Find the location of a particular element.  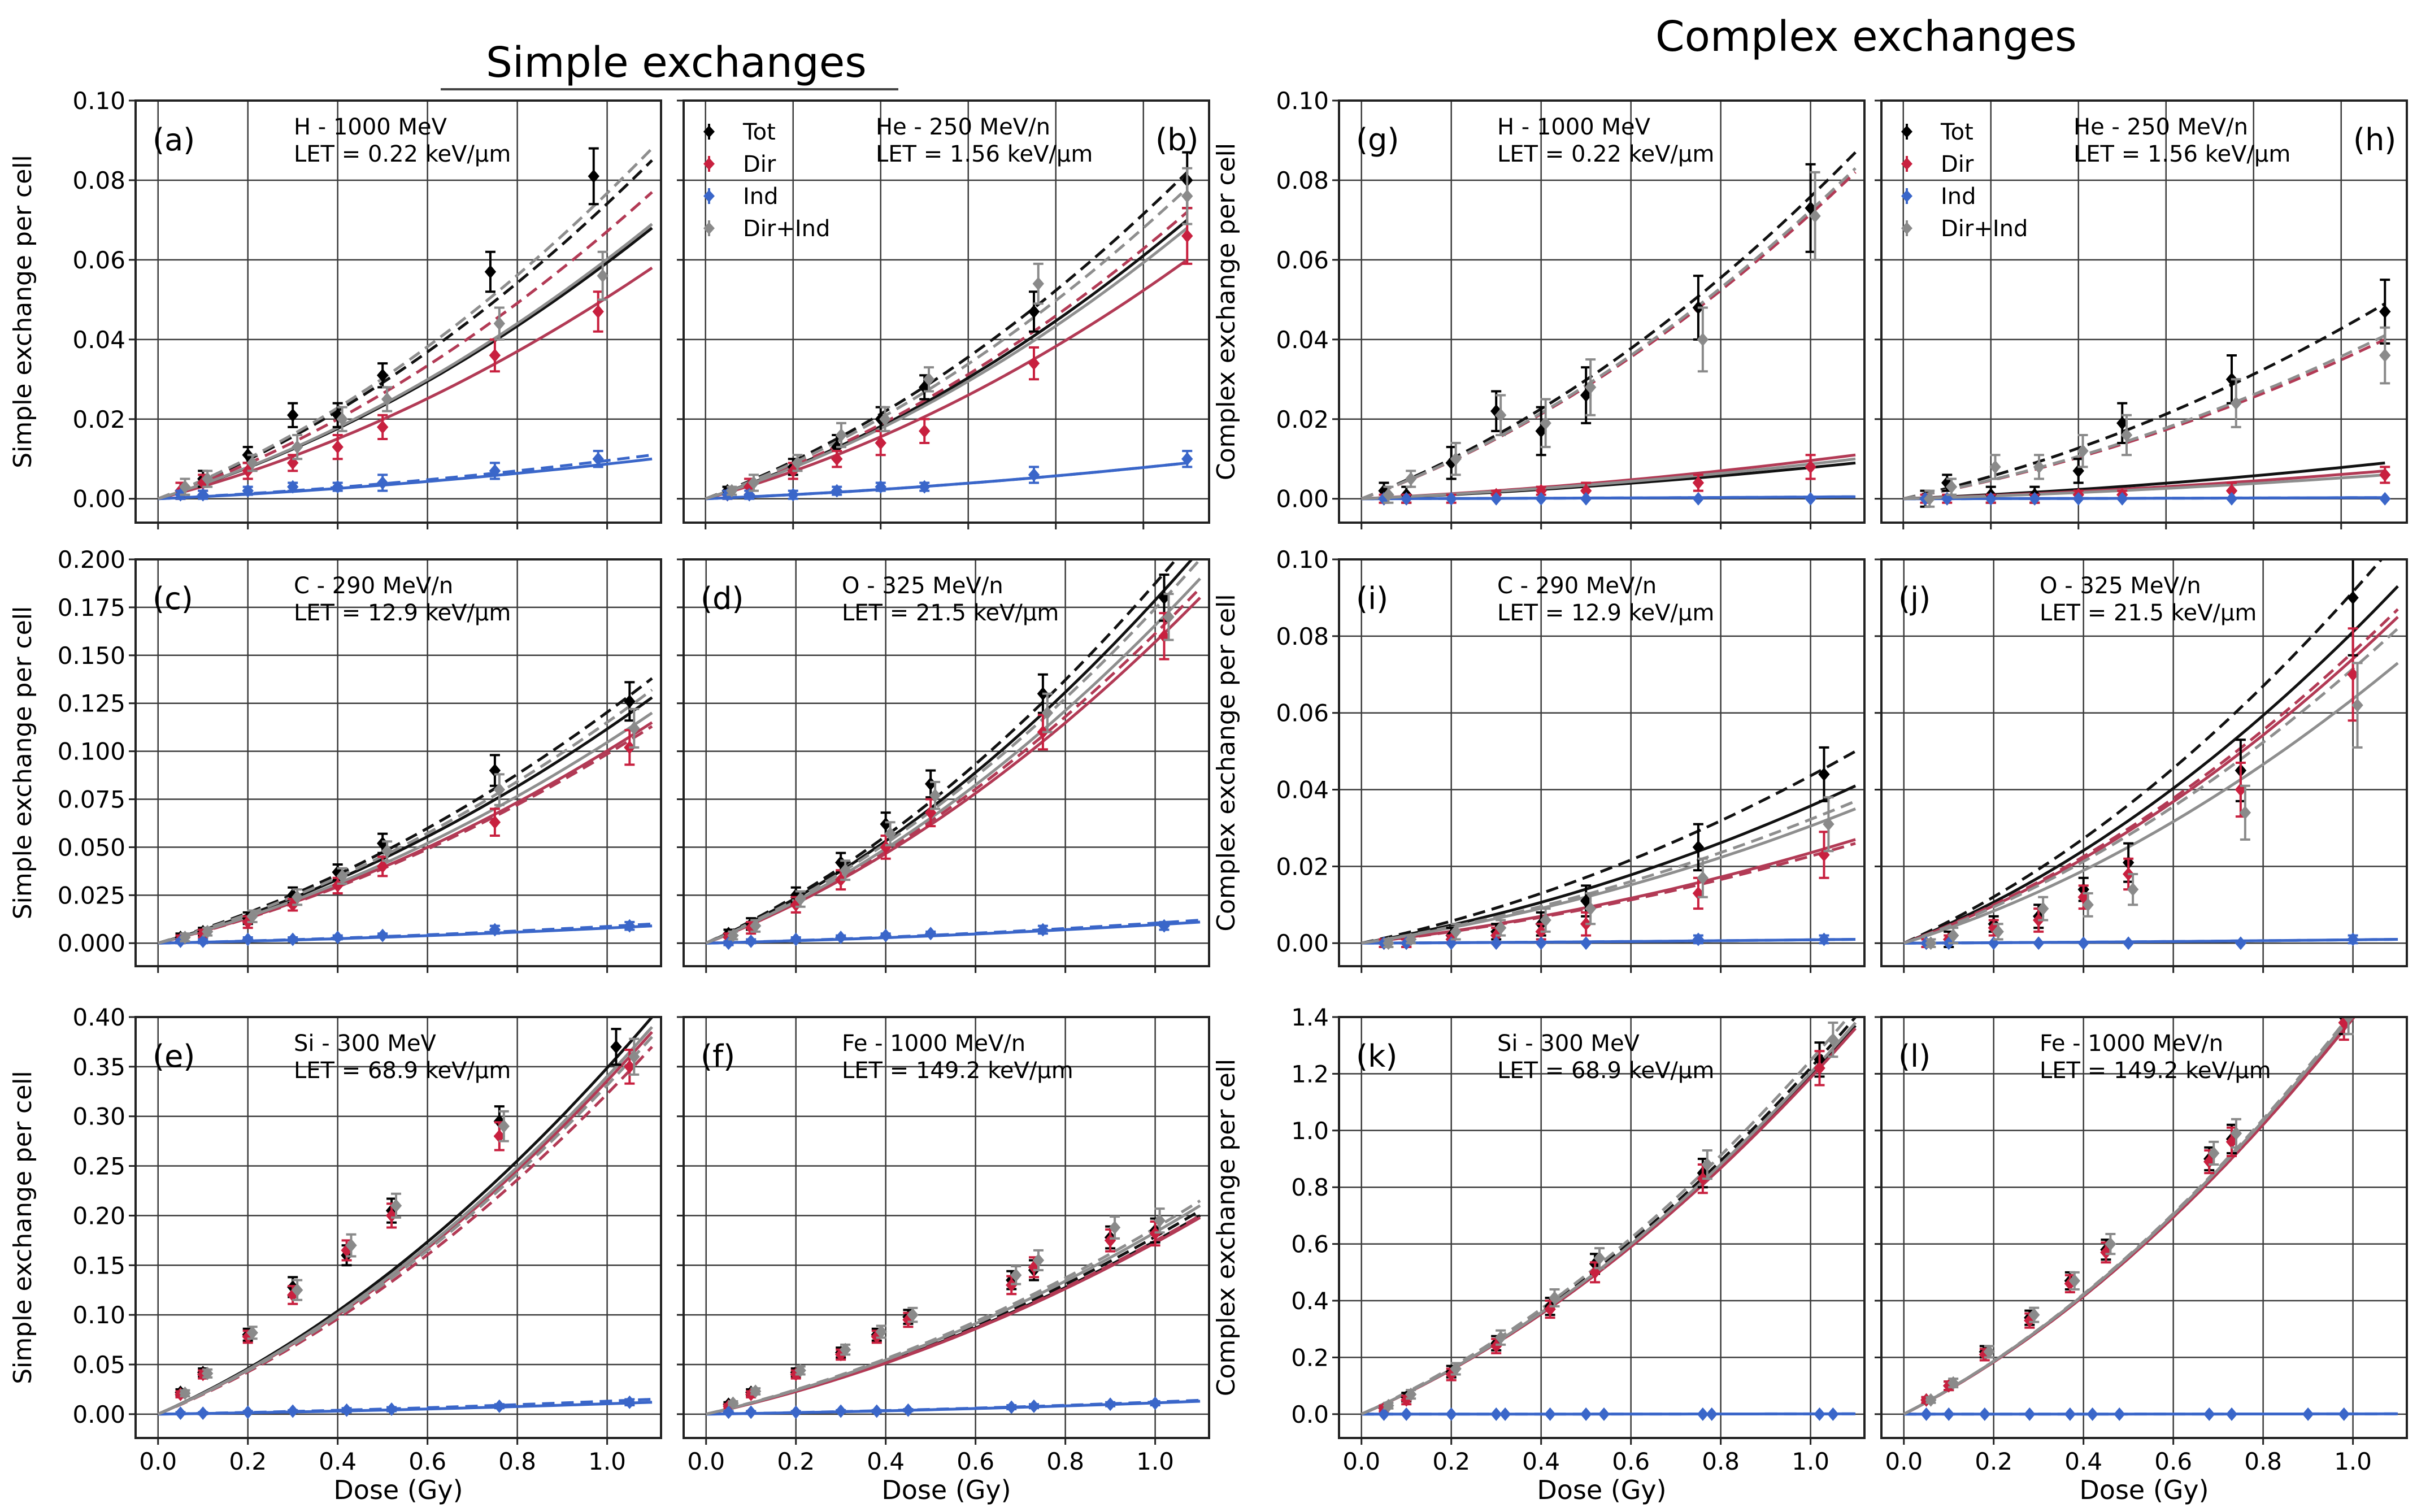

annotation-particle: H - 1000 MeV is located at coordinates (370, 127).